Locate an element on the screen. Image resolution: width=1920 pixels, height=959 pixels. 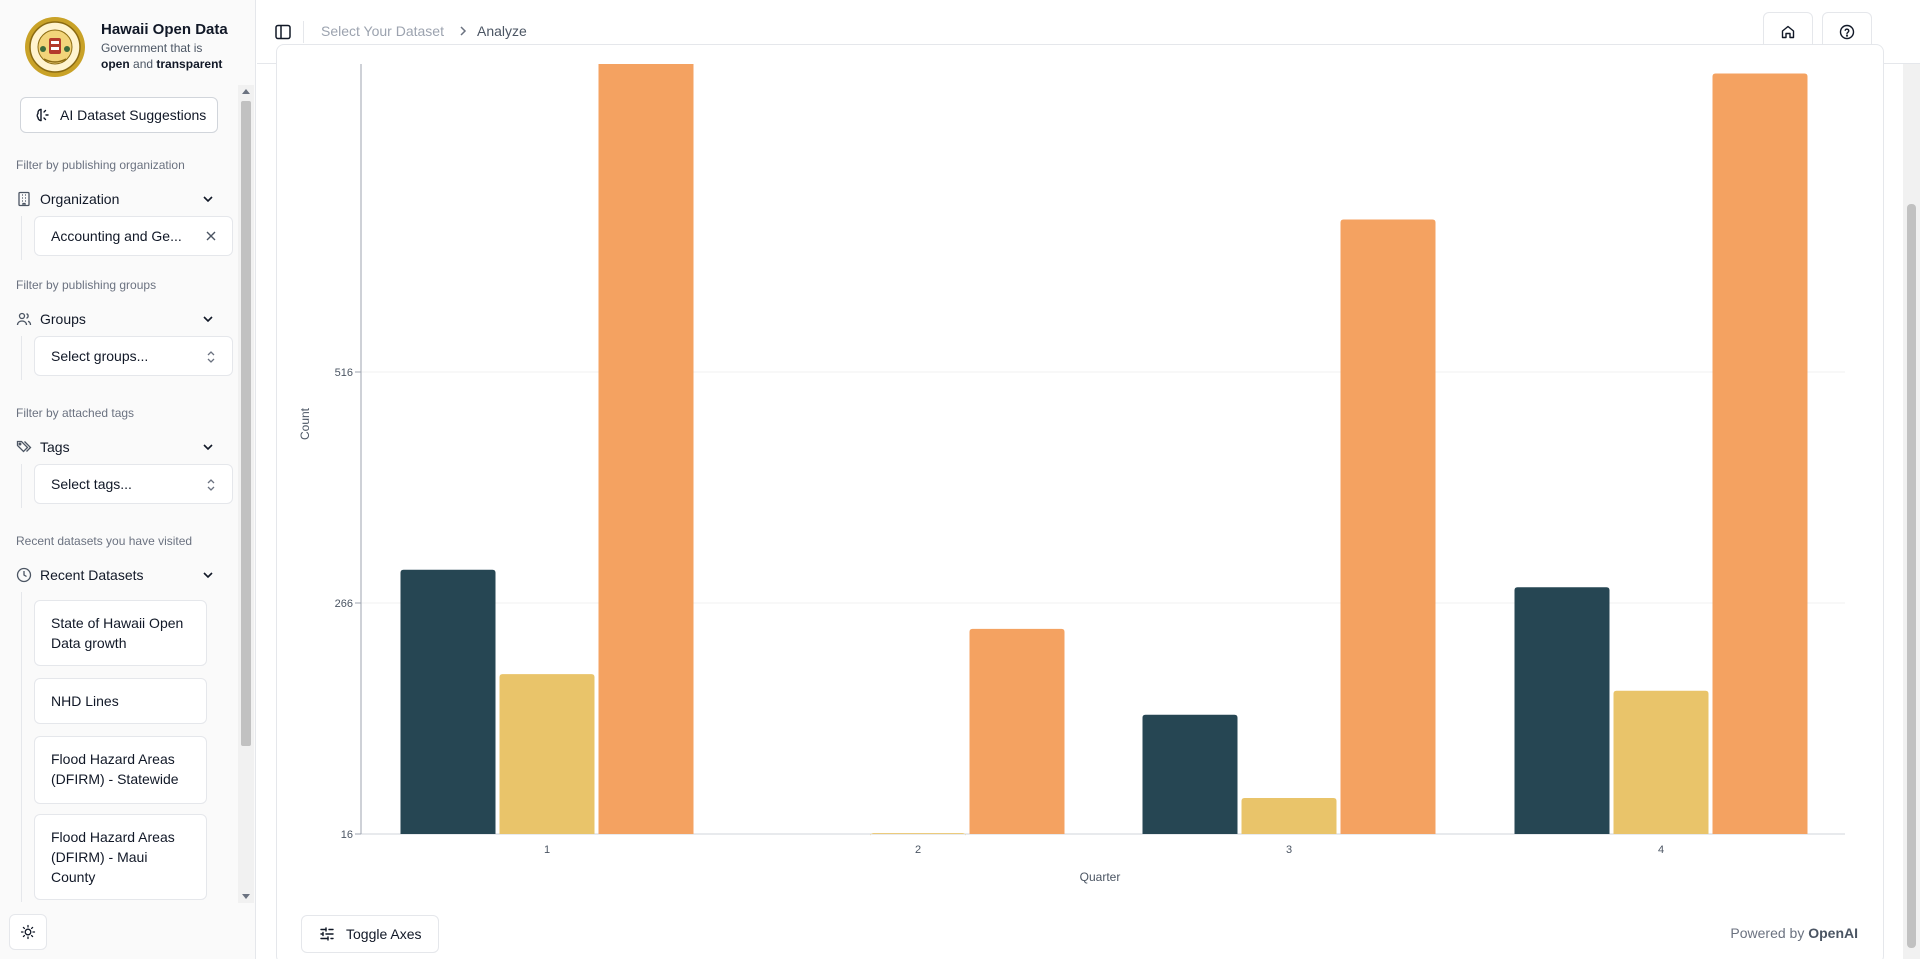
recent-section-toggle: Recent Datasets is located at coordinates (116, 575).